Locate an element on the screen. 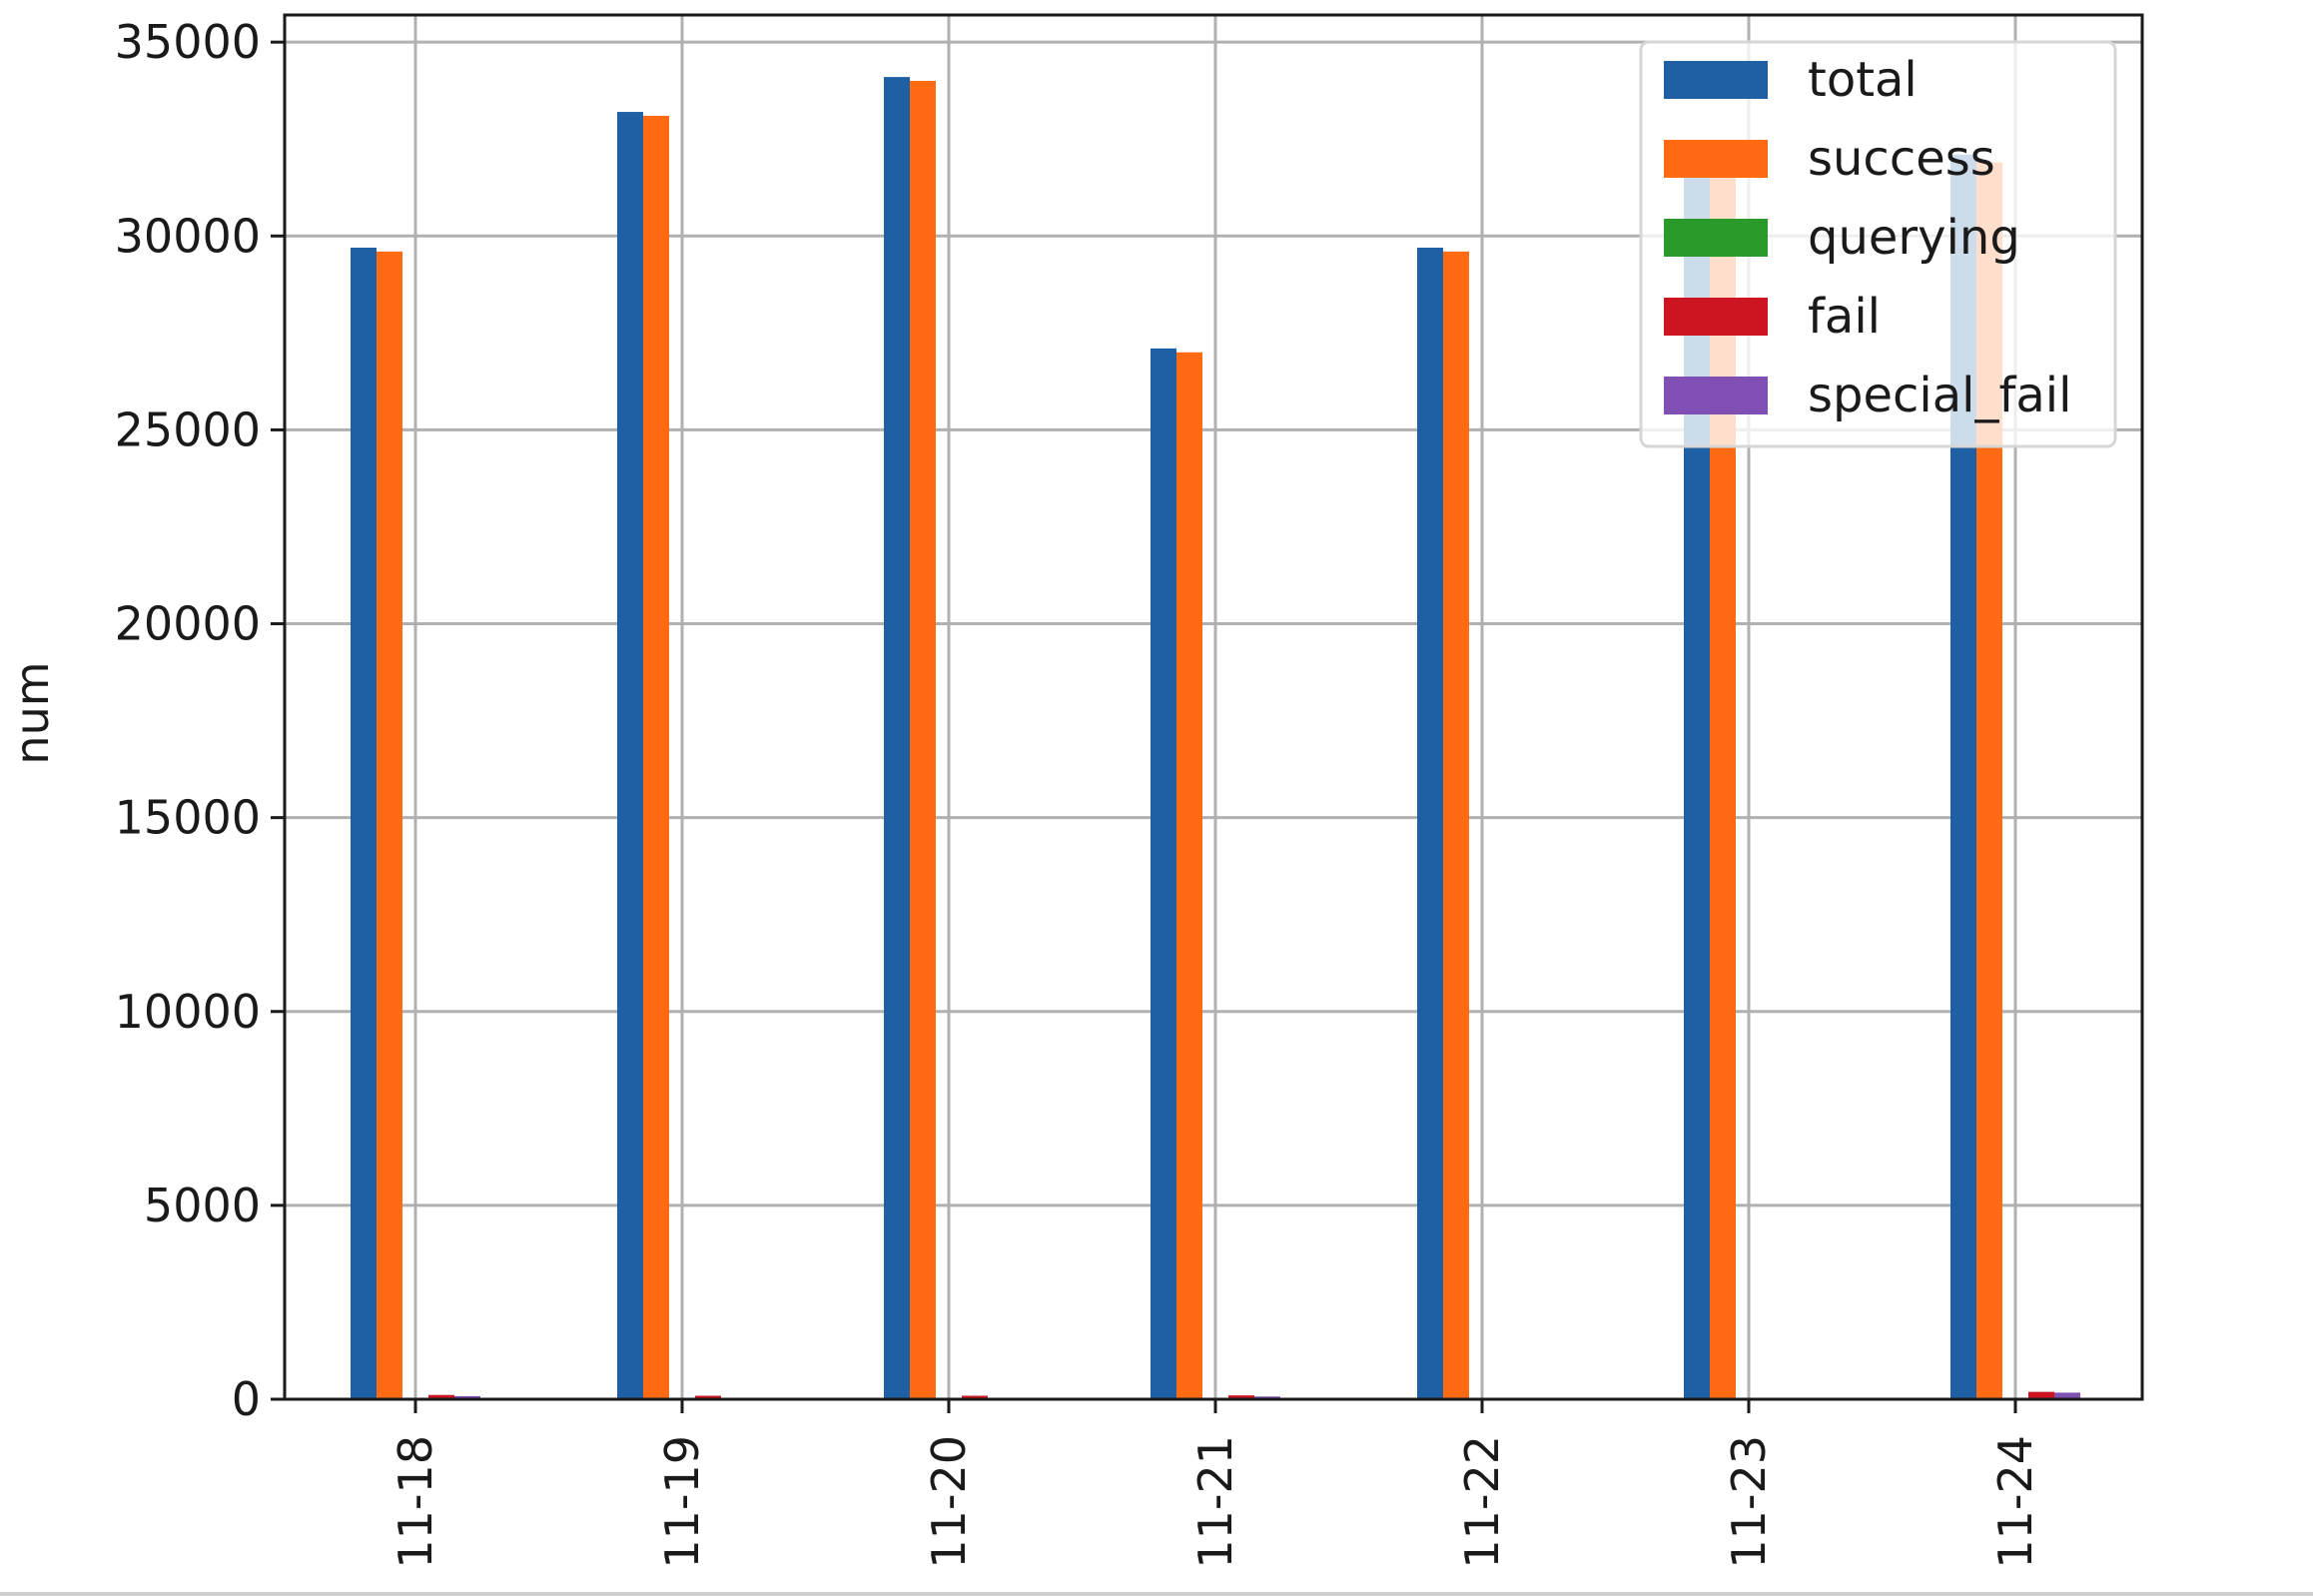  y-tick-label: 15000 is located at coordinates (188, 818).